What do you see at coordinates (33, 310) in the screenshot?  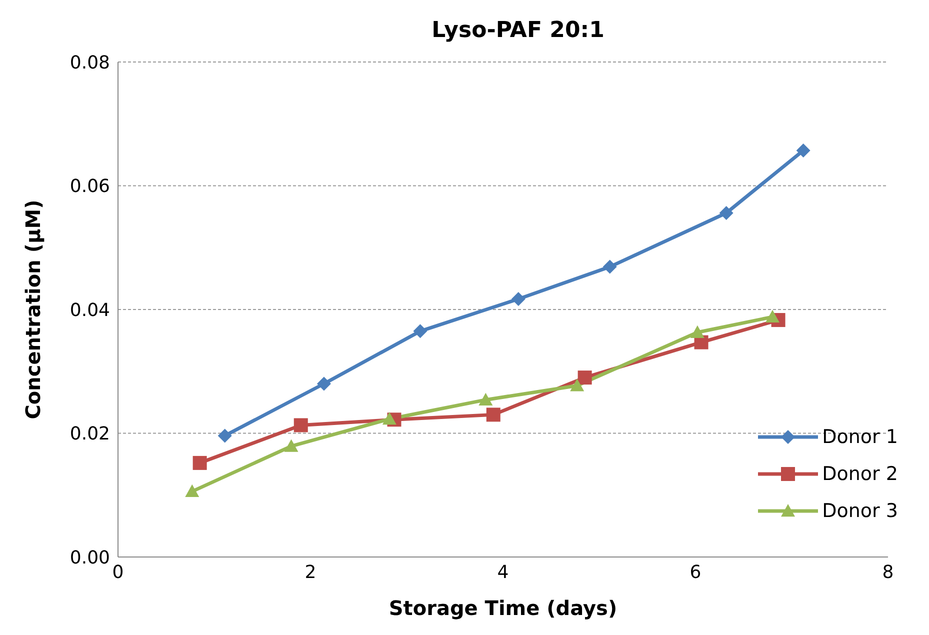 I see `y-axis-title: Concentration (μM)` at bounding box center [33, 310].